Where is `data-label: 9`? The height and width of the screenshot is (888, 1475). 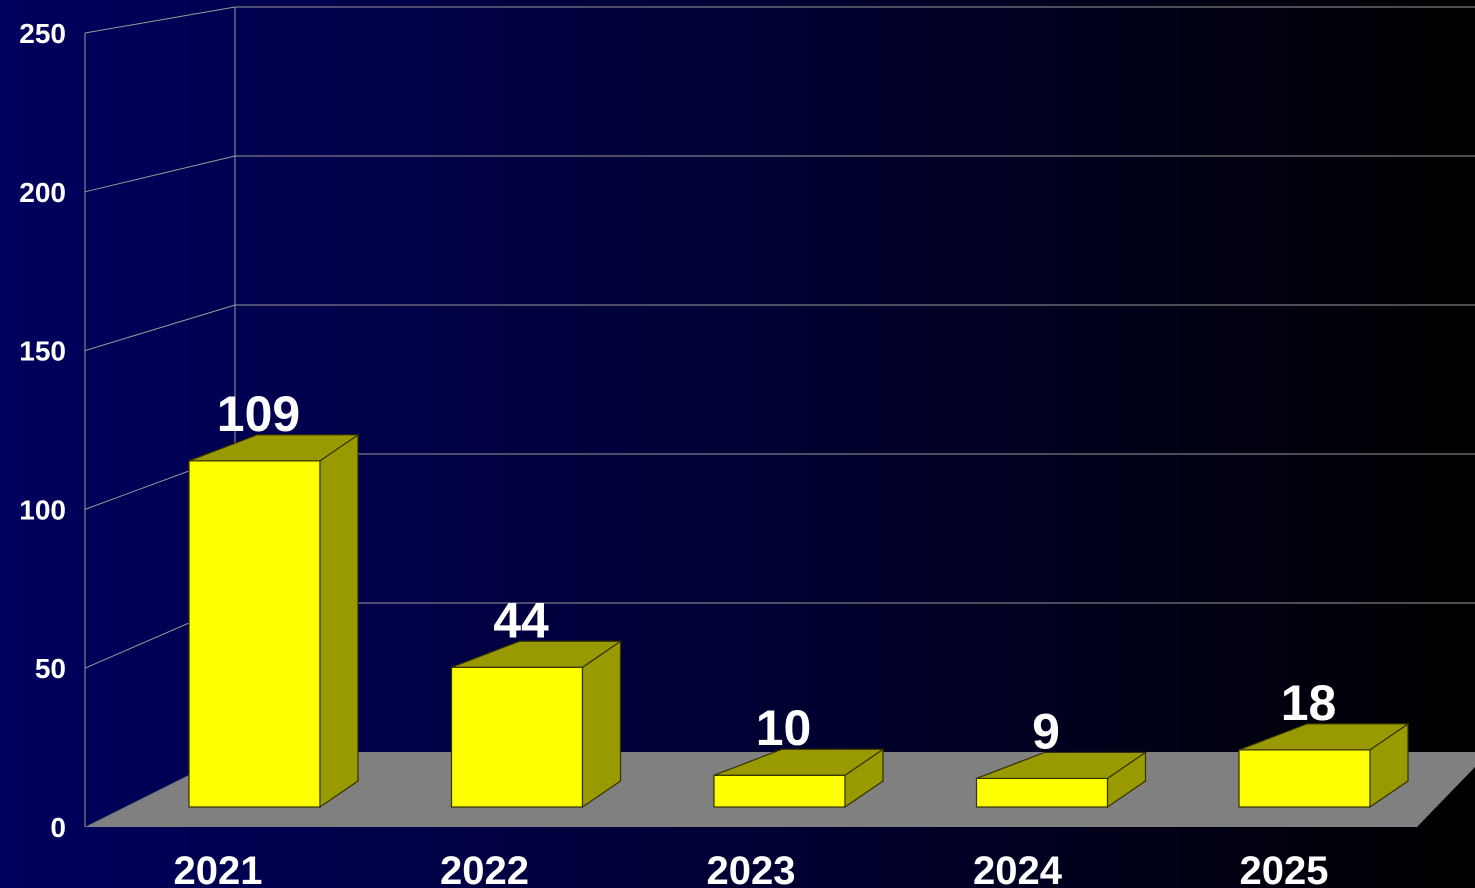
data-label: 9 is located at coordinates (1046, 731).